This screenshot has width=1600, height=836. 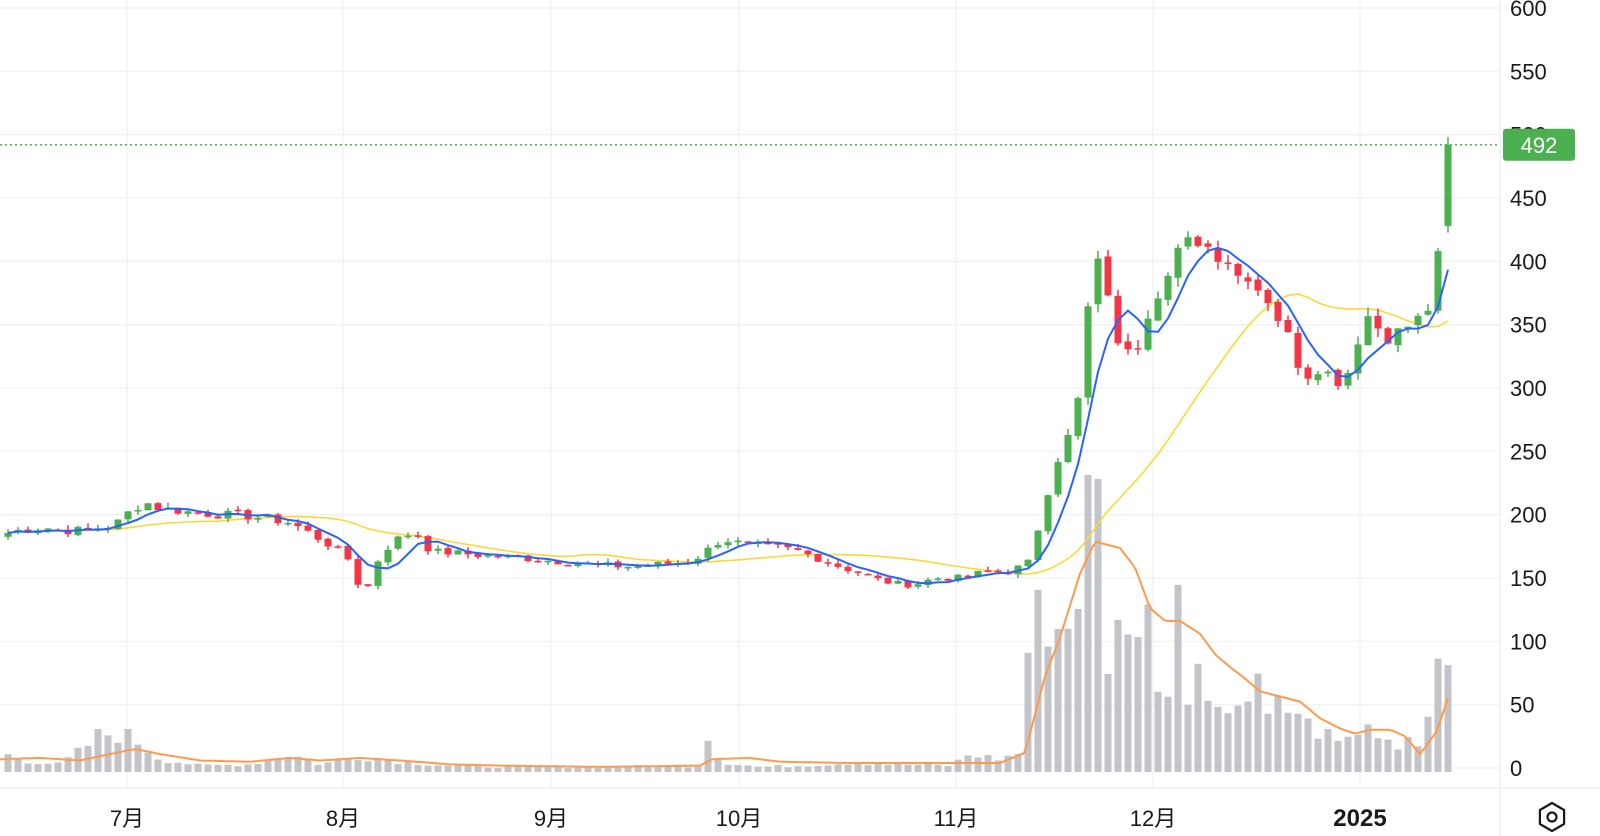 What do you see at coordinates (1522, 705) in the screenshot?
I see `y-tick-label: 50` at bounding box center [1522, 705].